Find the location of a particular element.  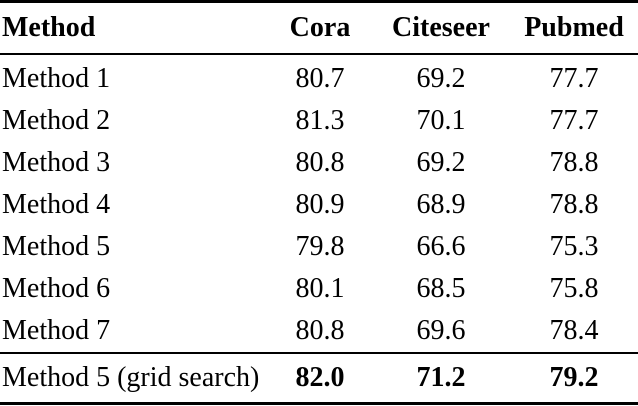

pubmed-value-cell: 78.4 is located at coordinates (574, 330).